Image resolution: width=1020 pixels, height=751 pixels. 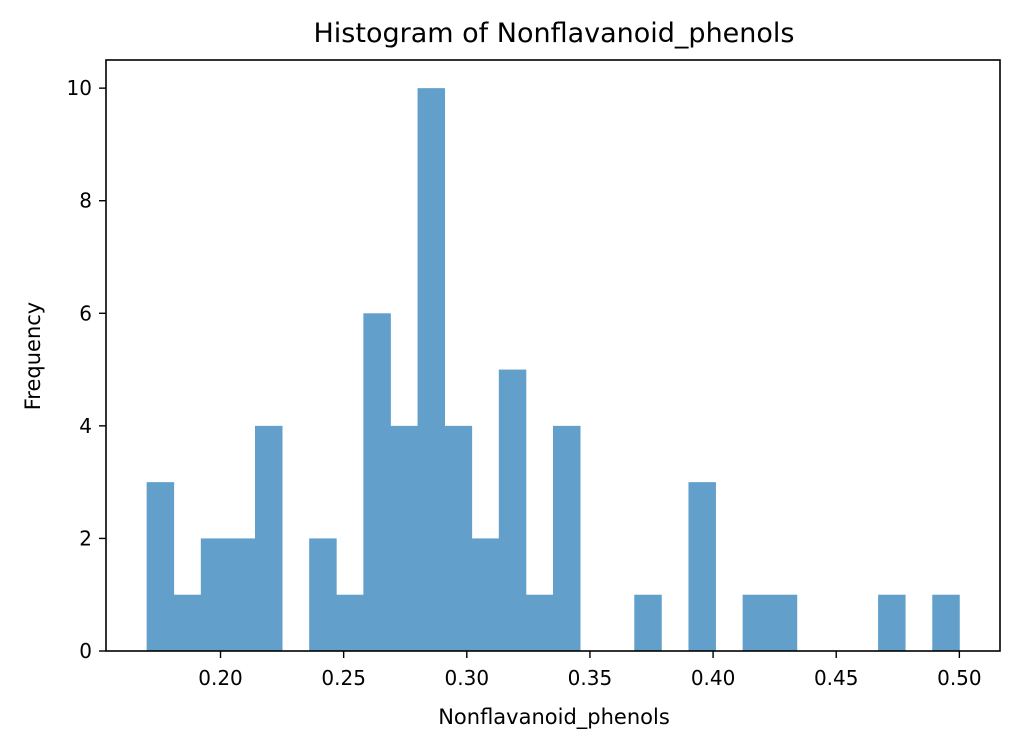 I want to click on x-tick-label: 0.30, so click(x=467, y=678).